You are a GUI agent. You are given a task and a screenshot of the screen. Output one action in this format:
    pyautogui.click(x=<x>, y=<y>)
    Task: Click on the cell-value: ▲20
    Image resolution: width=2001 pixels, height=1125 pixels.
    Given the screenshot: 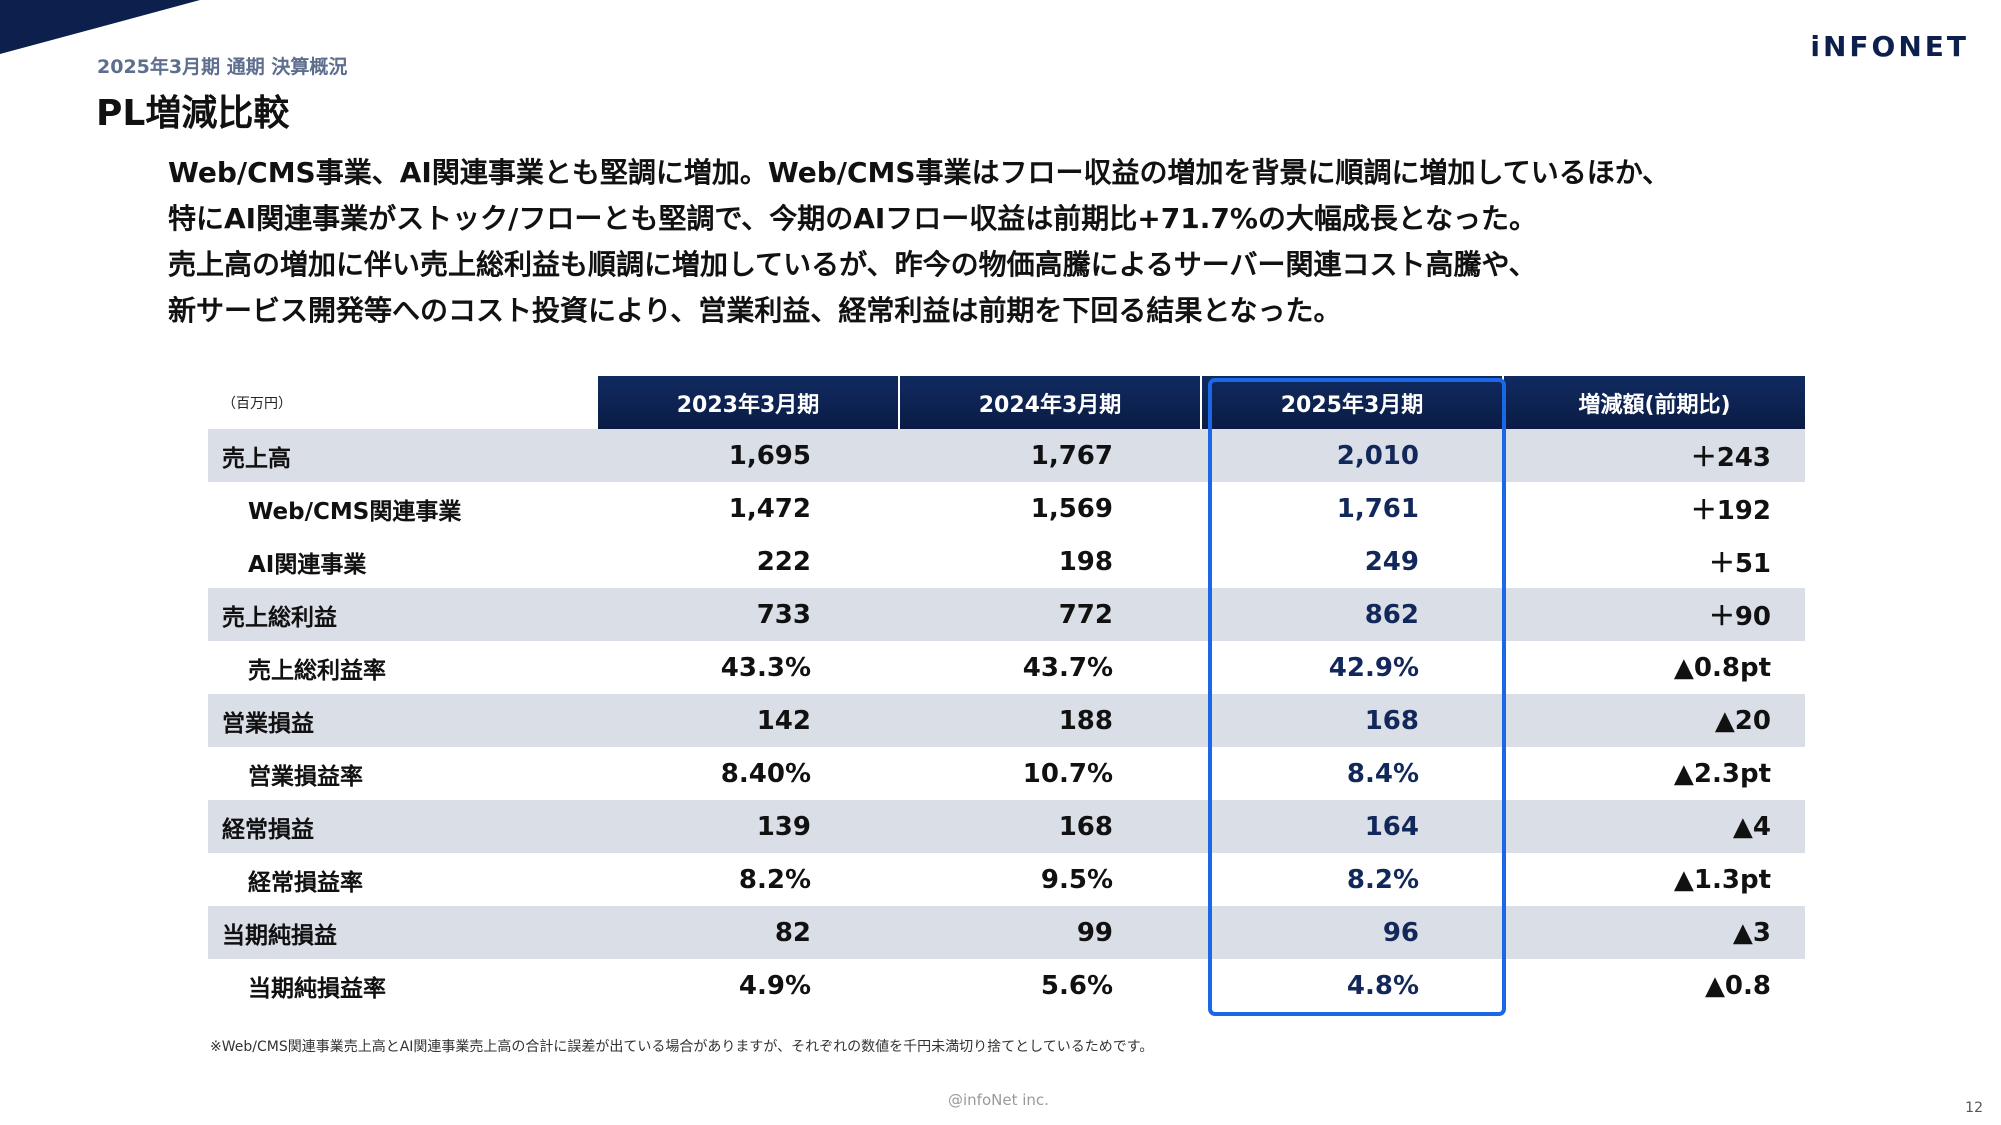 What is the action you would take?
    pyautogui.click(x=1654, y=720)
    